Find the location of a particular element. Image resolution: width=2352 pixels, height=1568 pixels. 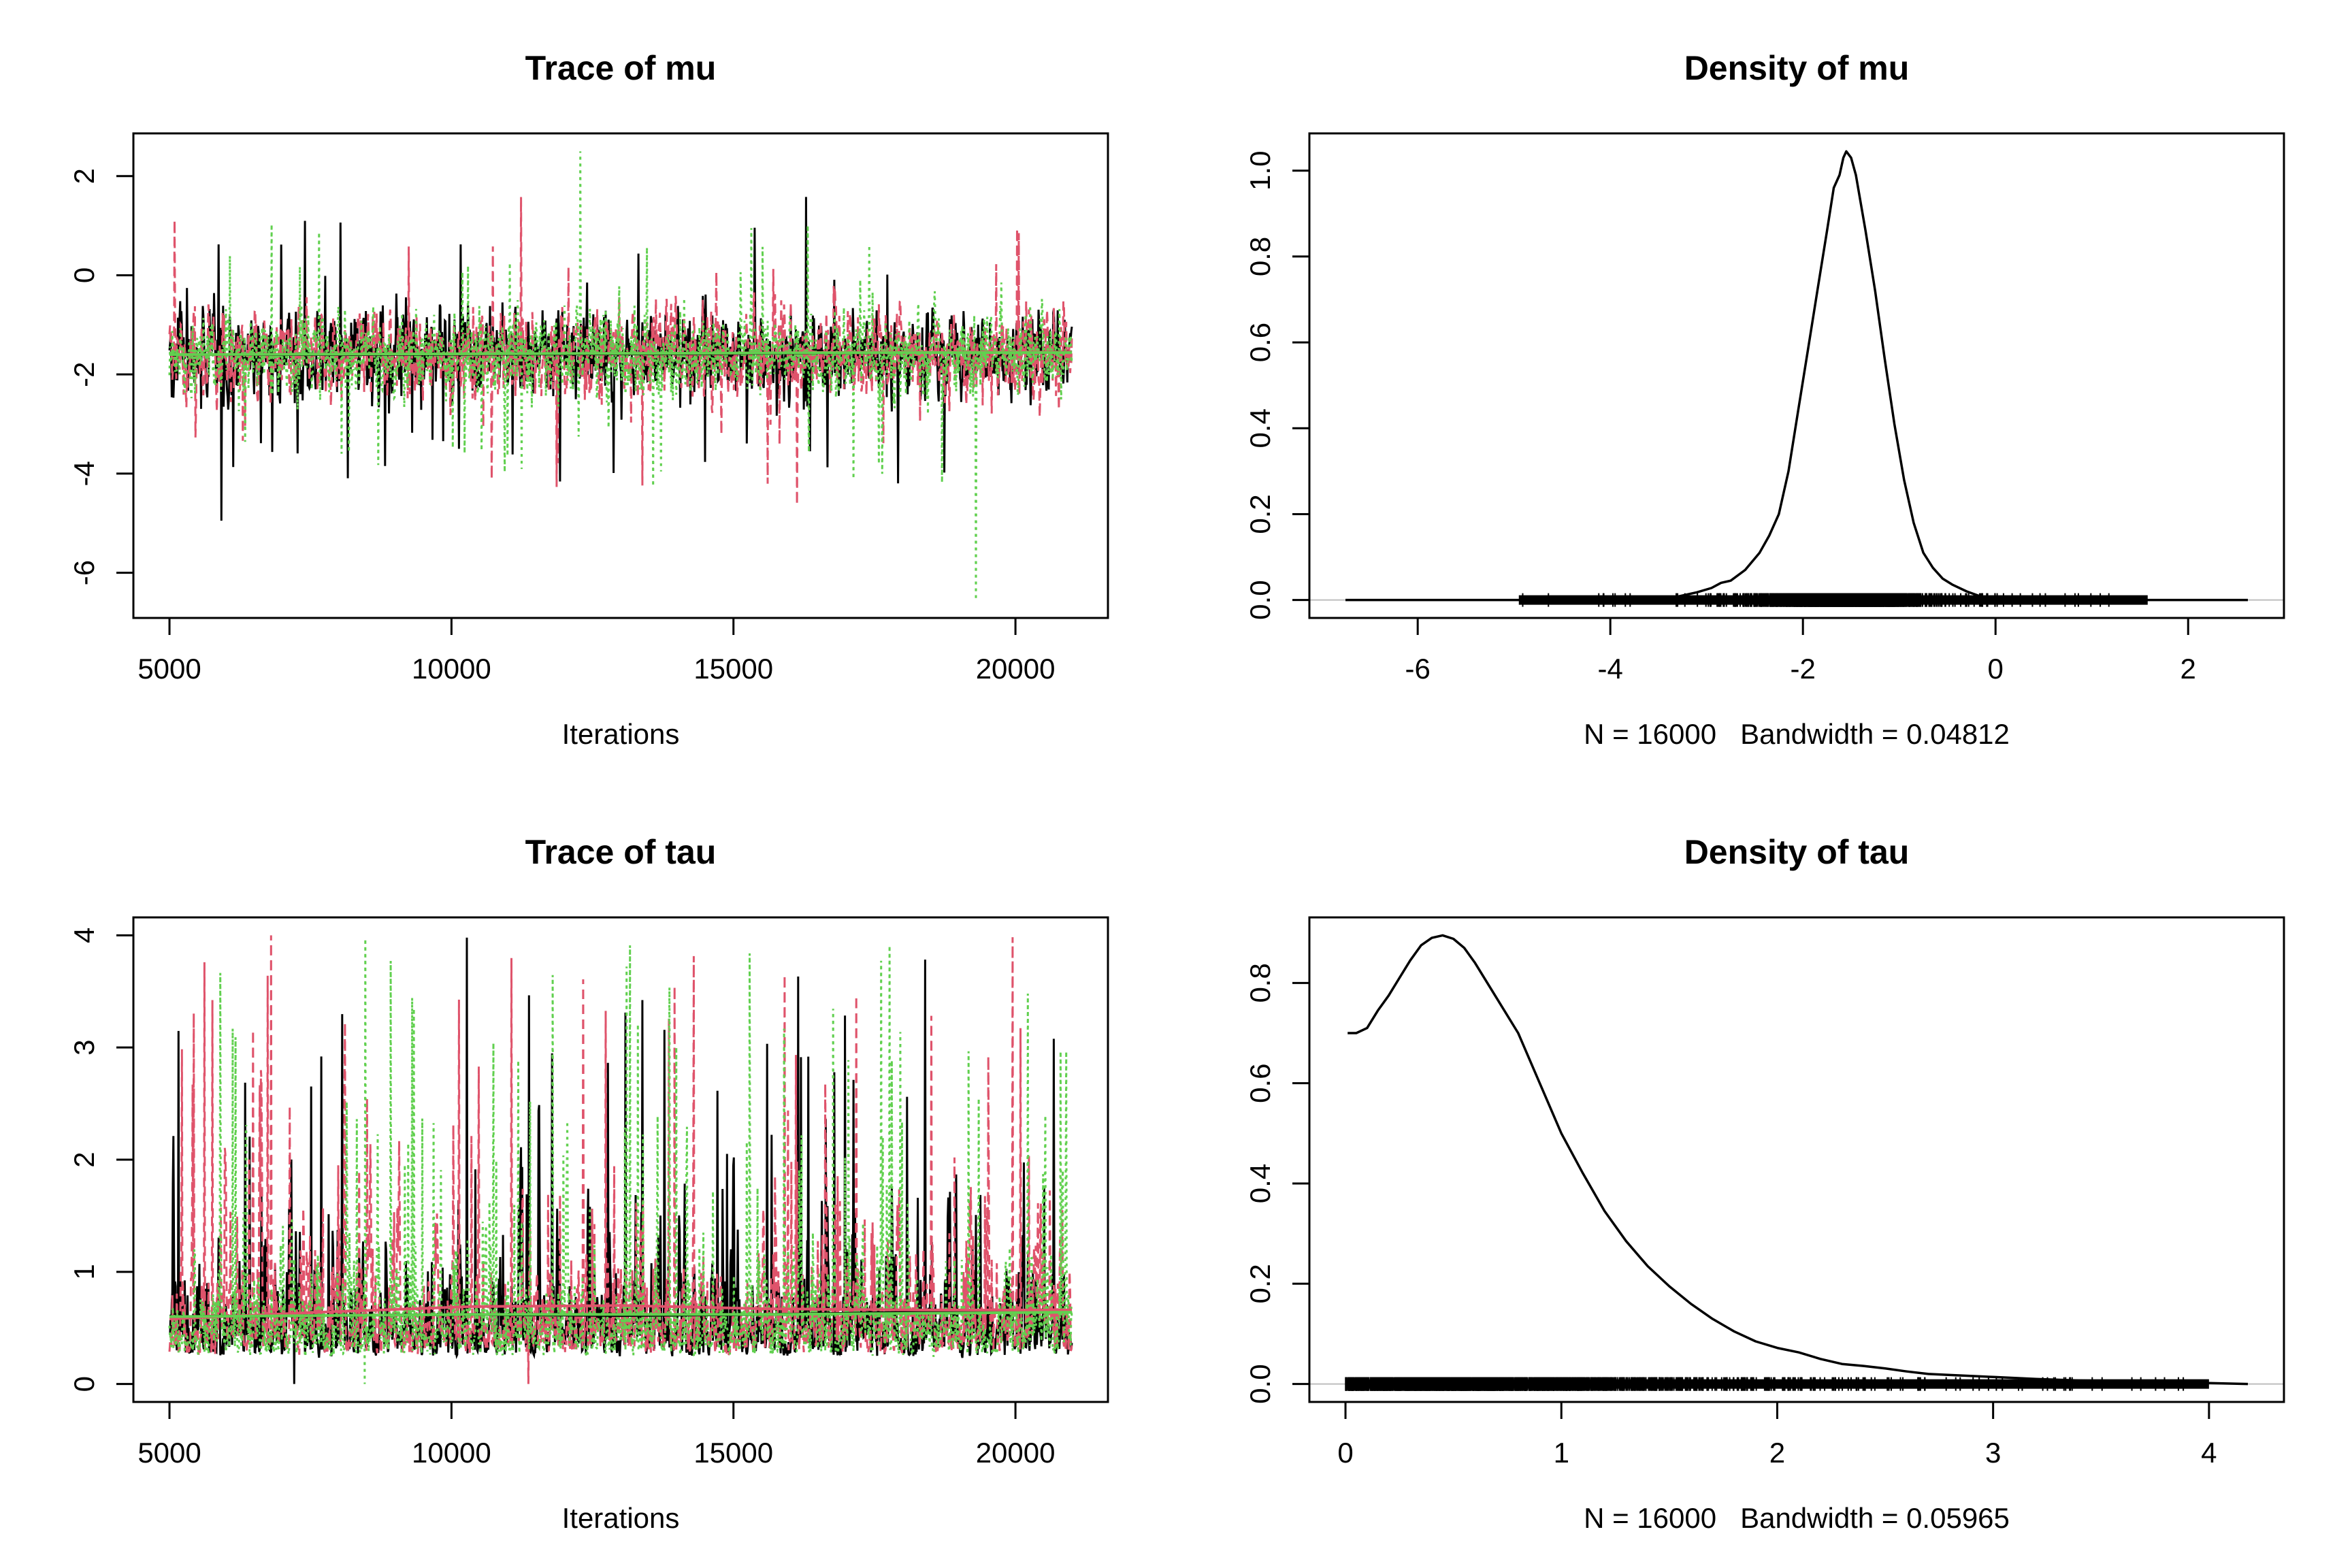

x-axis-label: N = 16000 Bandwidth = 0.05965 is located at coordinates (1797, 1518).